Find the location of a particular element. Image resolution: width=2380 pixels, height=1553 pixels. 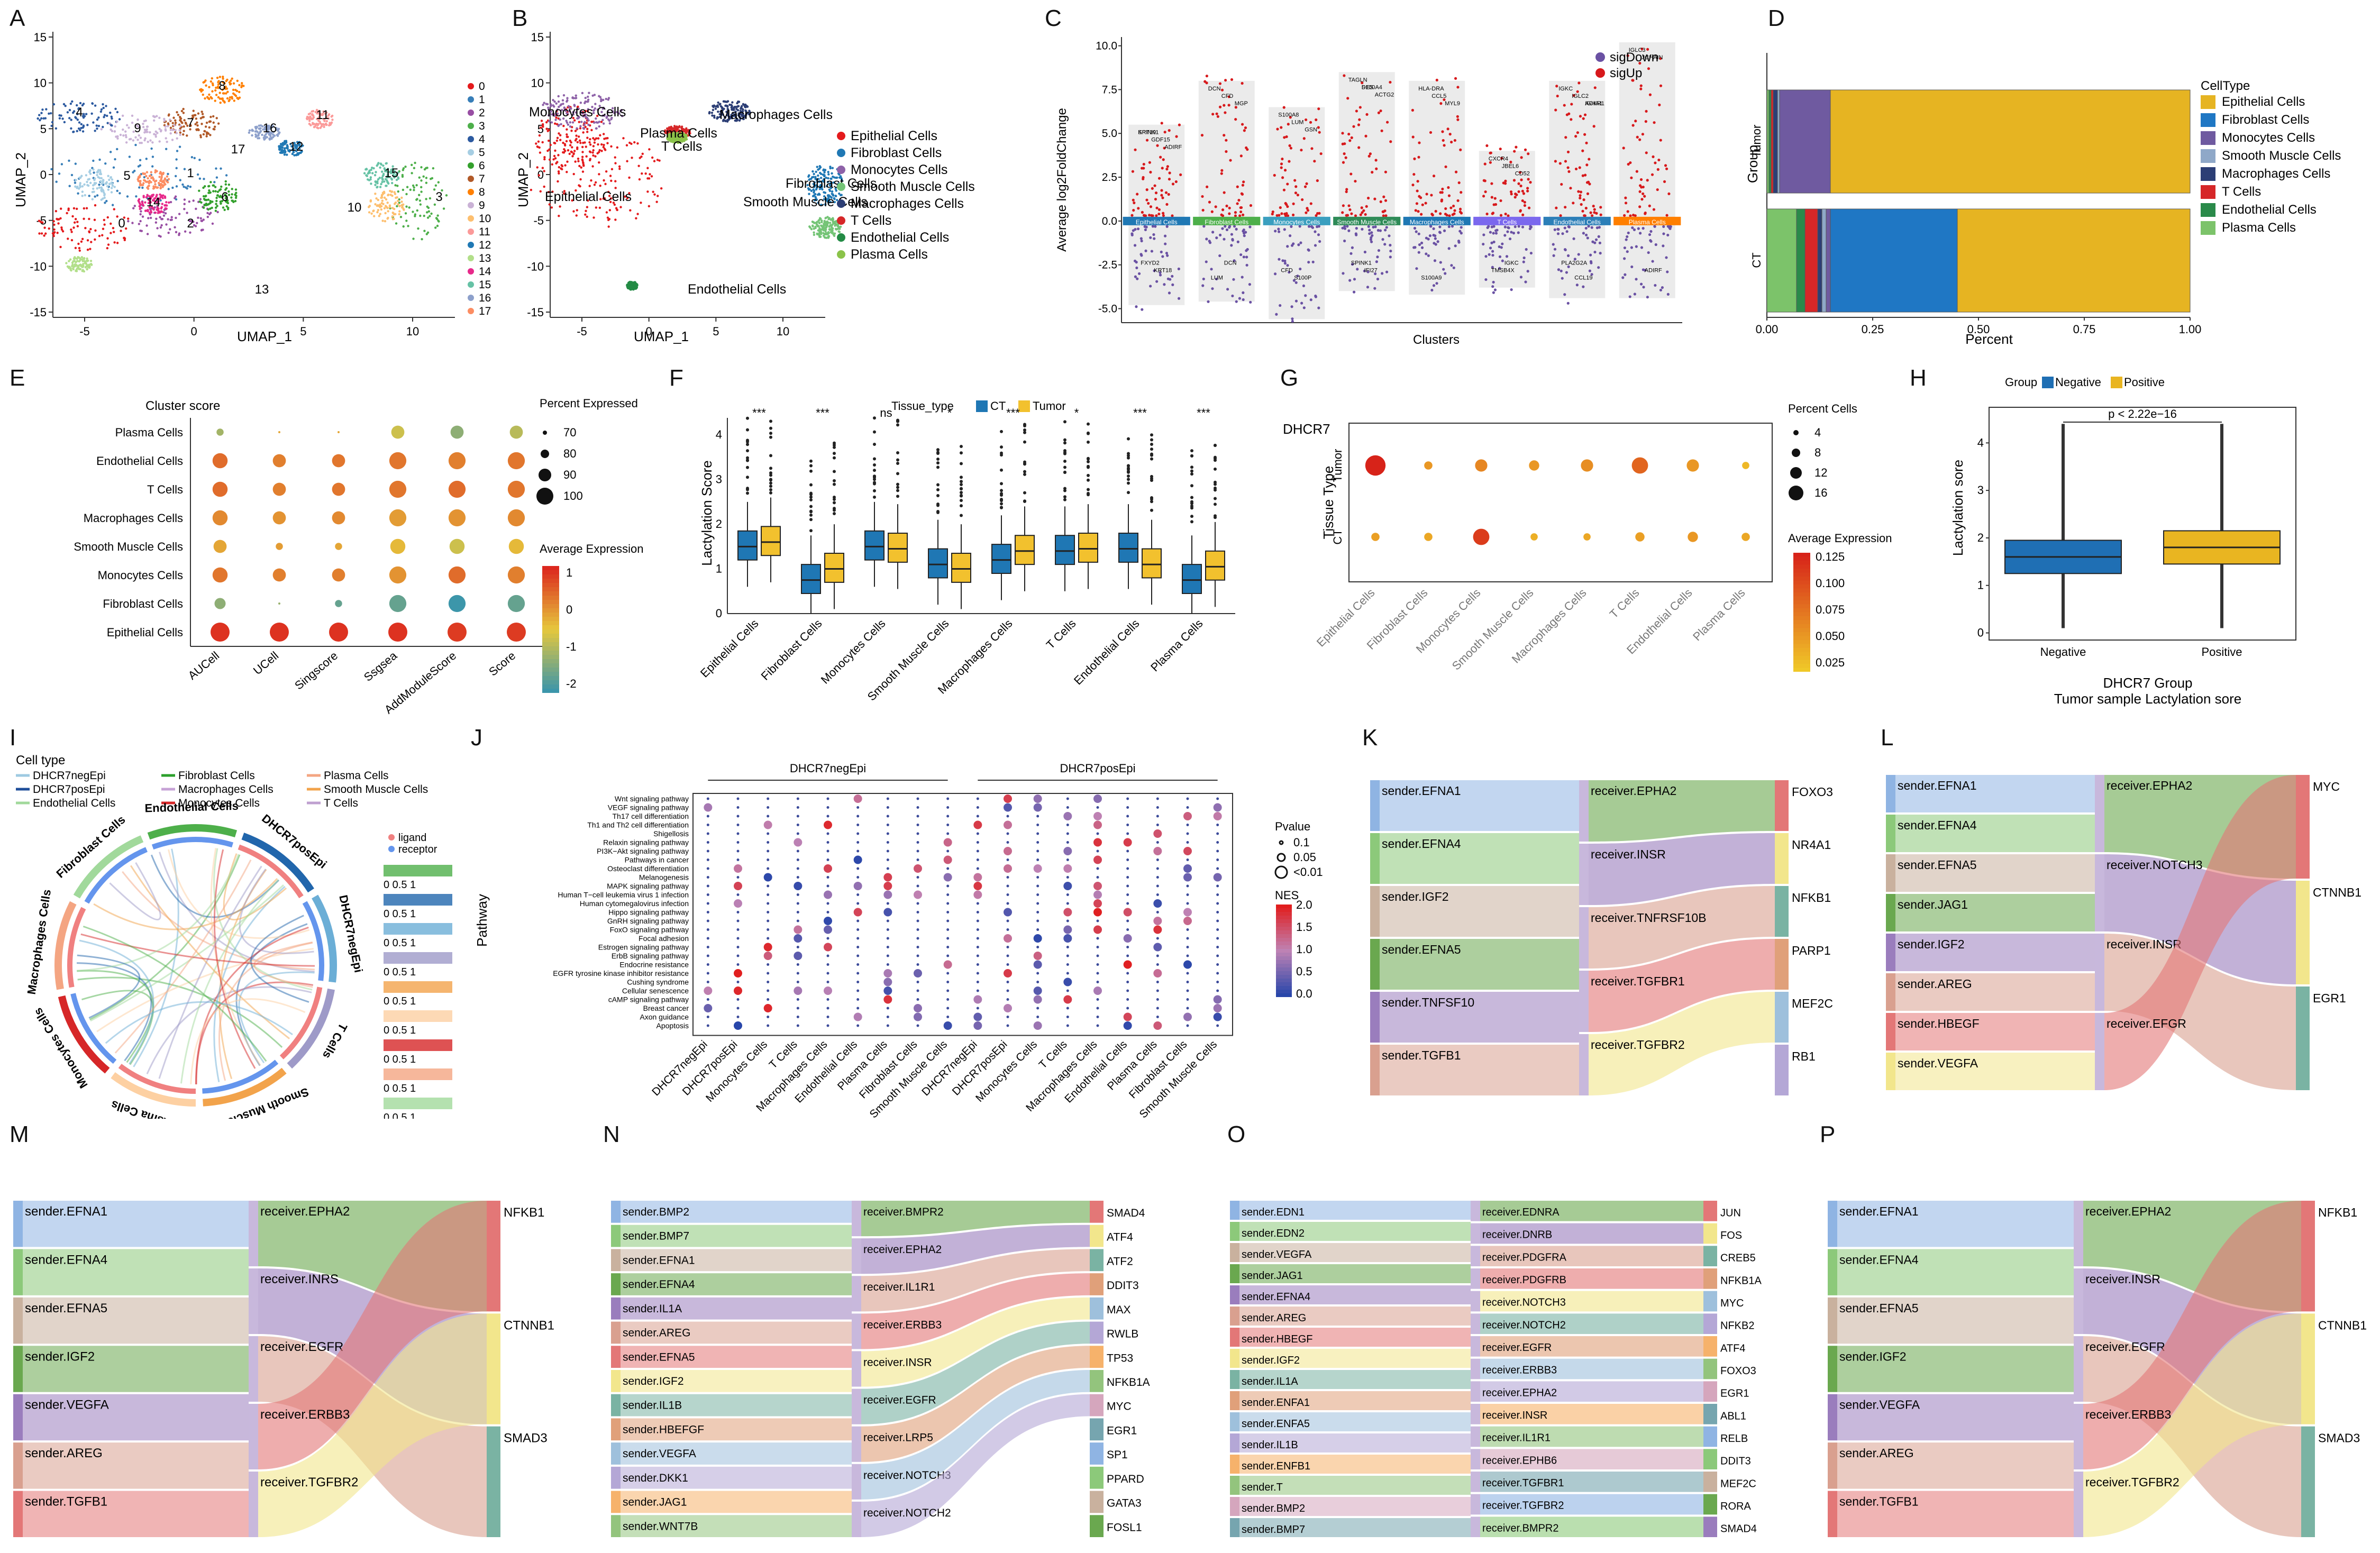

c-gene-label-down: FXYD2 is located at coordinates (1150, 263).